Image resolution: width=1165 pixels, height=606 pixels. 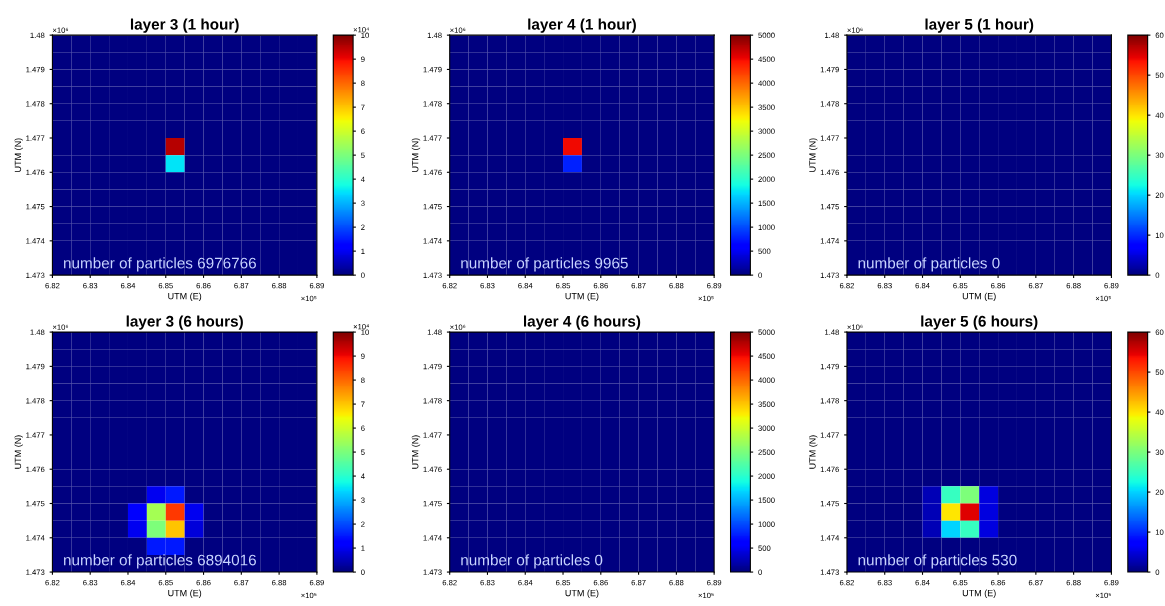 What do you see at coordinates (184, 322) in the screenshot?
I see `chart-title: layer 3 (6 hours)` at bounding box center [184, 322].